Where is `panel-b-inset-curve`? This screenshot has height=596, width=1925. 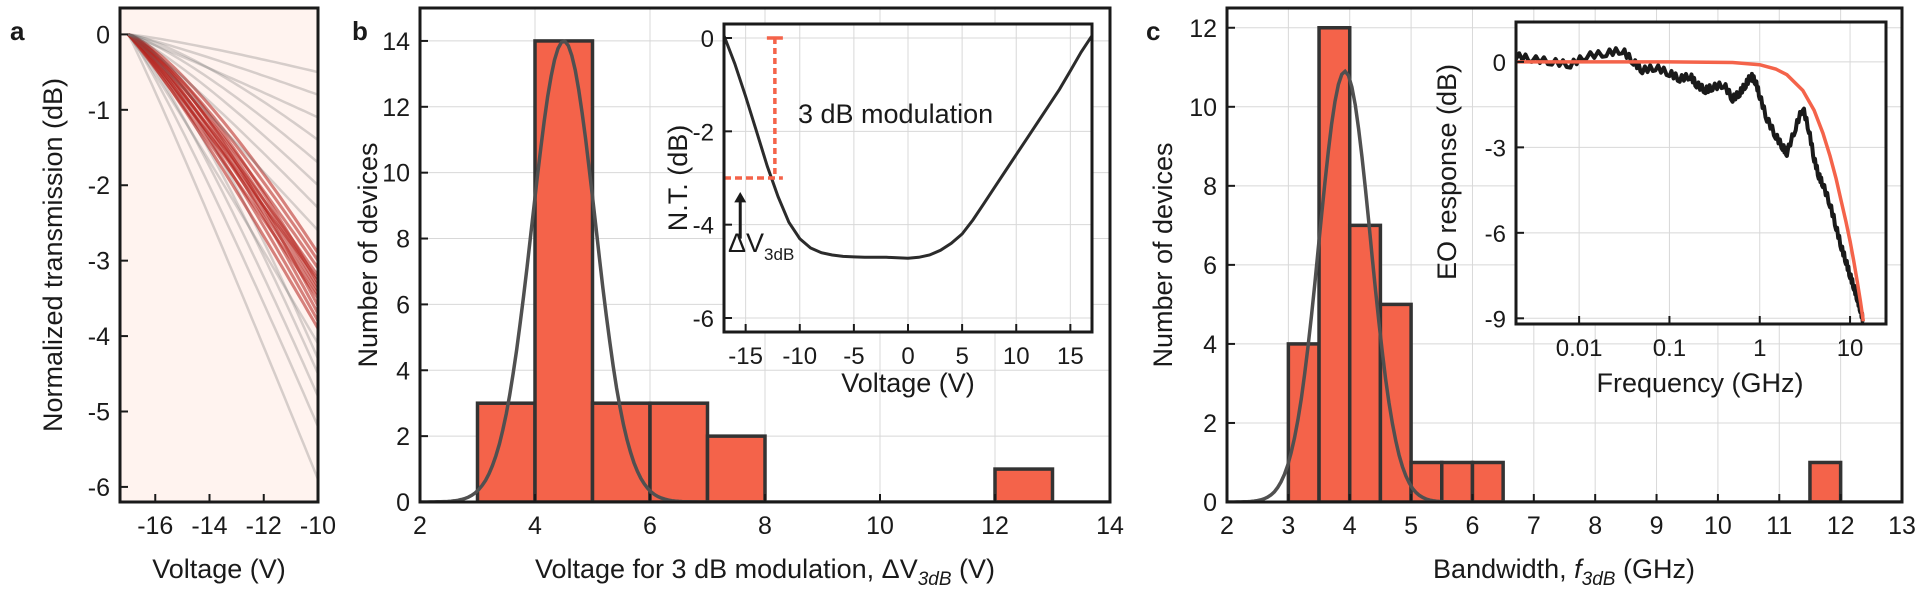
panel-b-inset-curve is located at coordinates (908, 147).